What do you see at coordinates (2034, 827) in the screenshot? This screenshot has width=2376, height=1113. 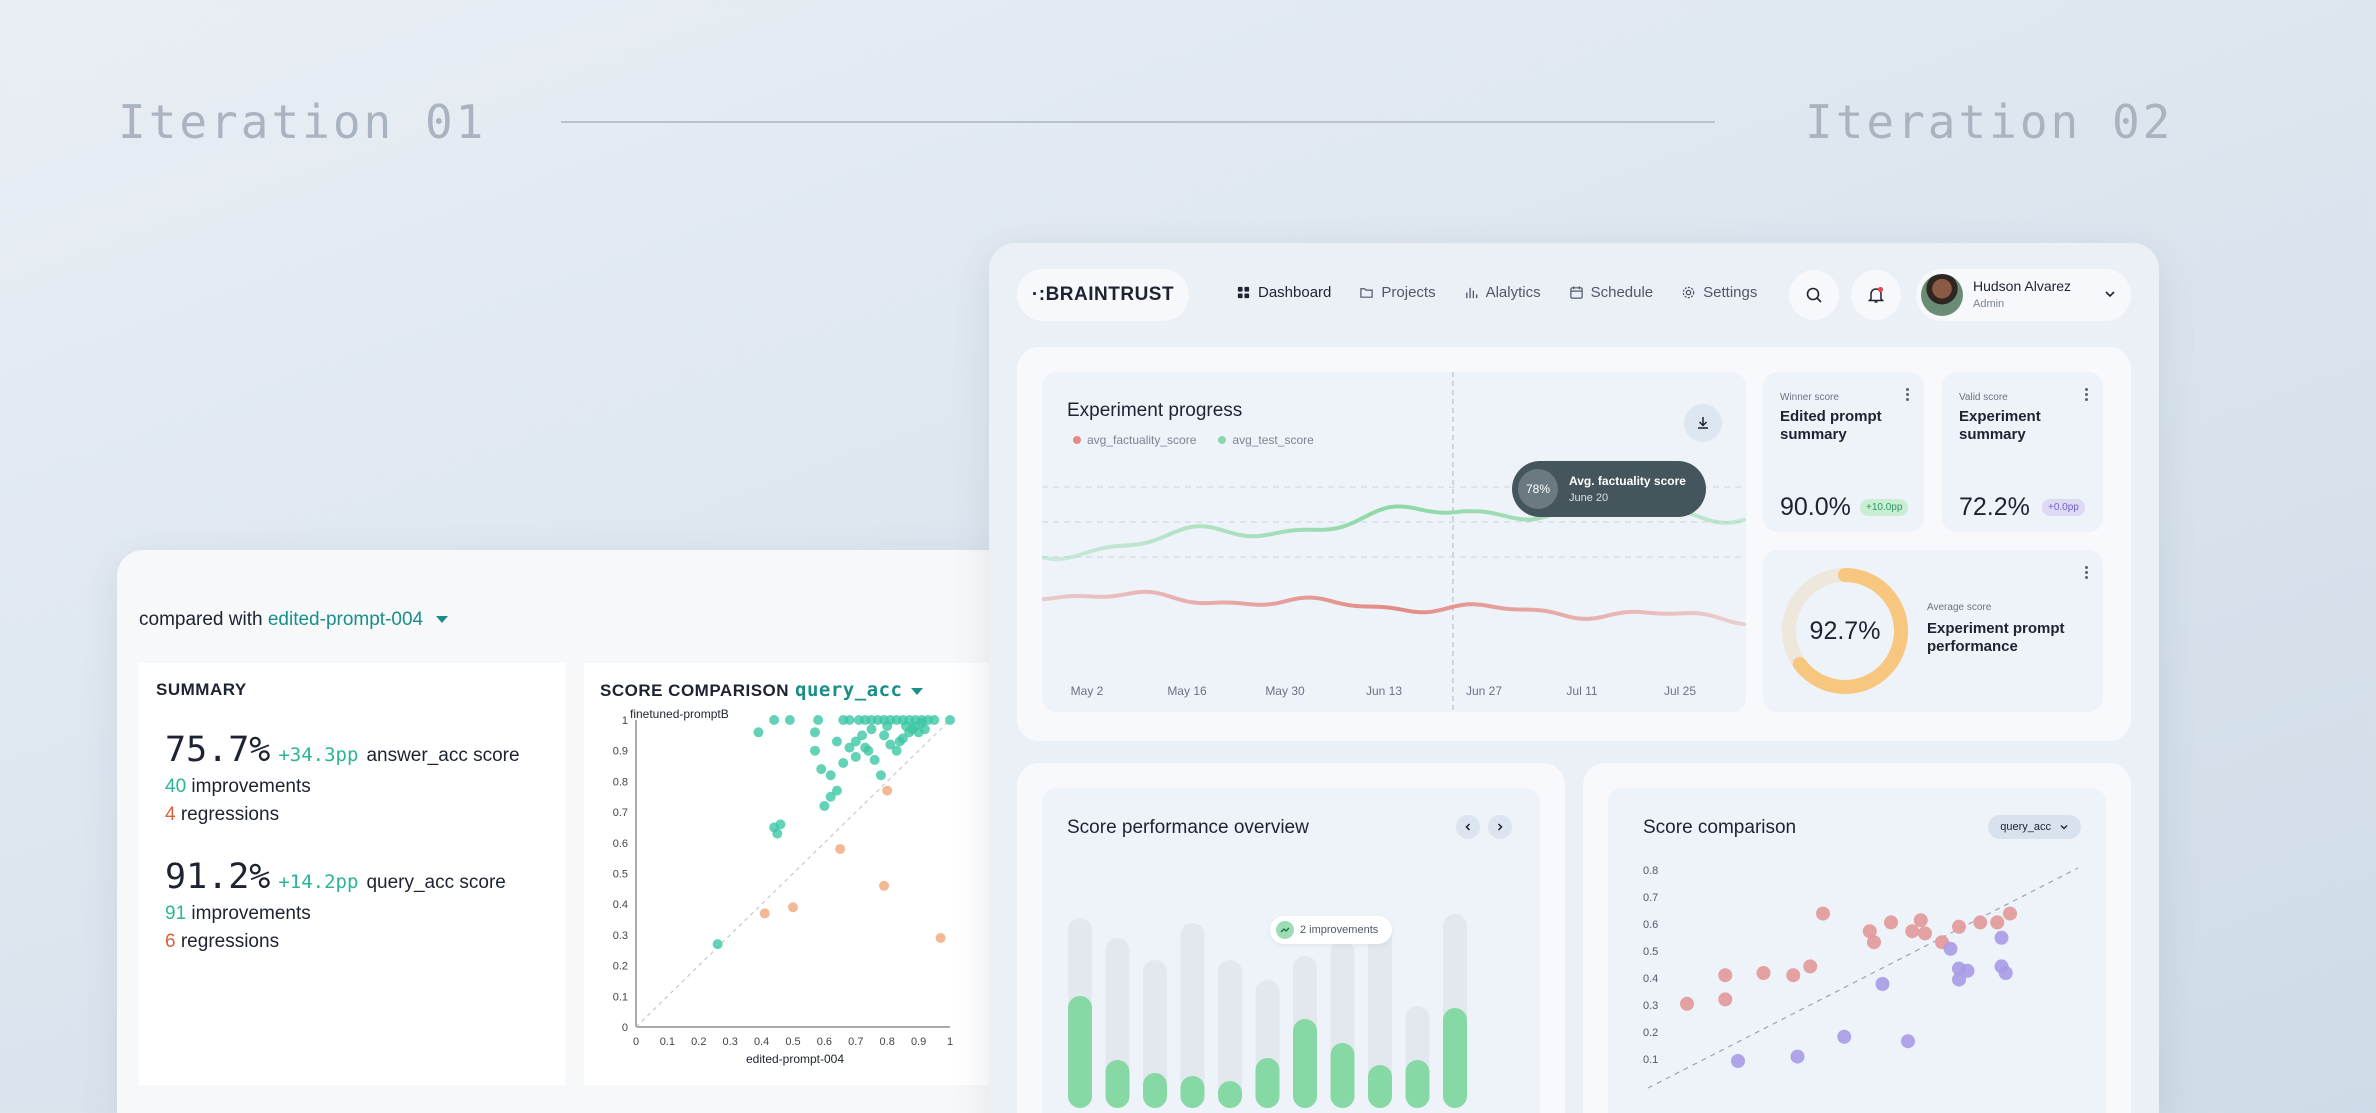 I see `metric-dropdown: query_acc` at bounding box center [2034, 827].